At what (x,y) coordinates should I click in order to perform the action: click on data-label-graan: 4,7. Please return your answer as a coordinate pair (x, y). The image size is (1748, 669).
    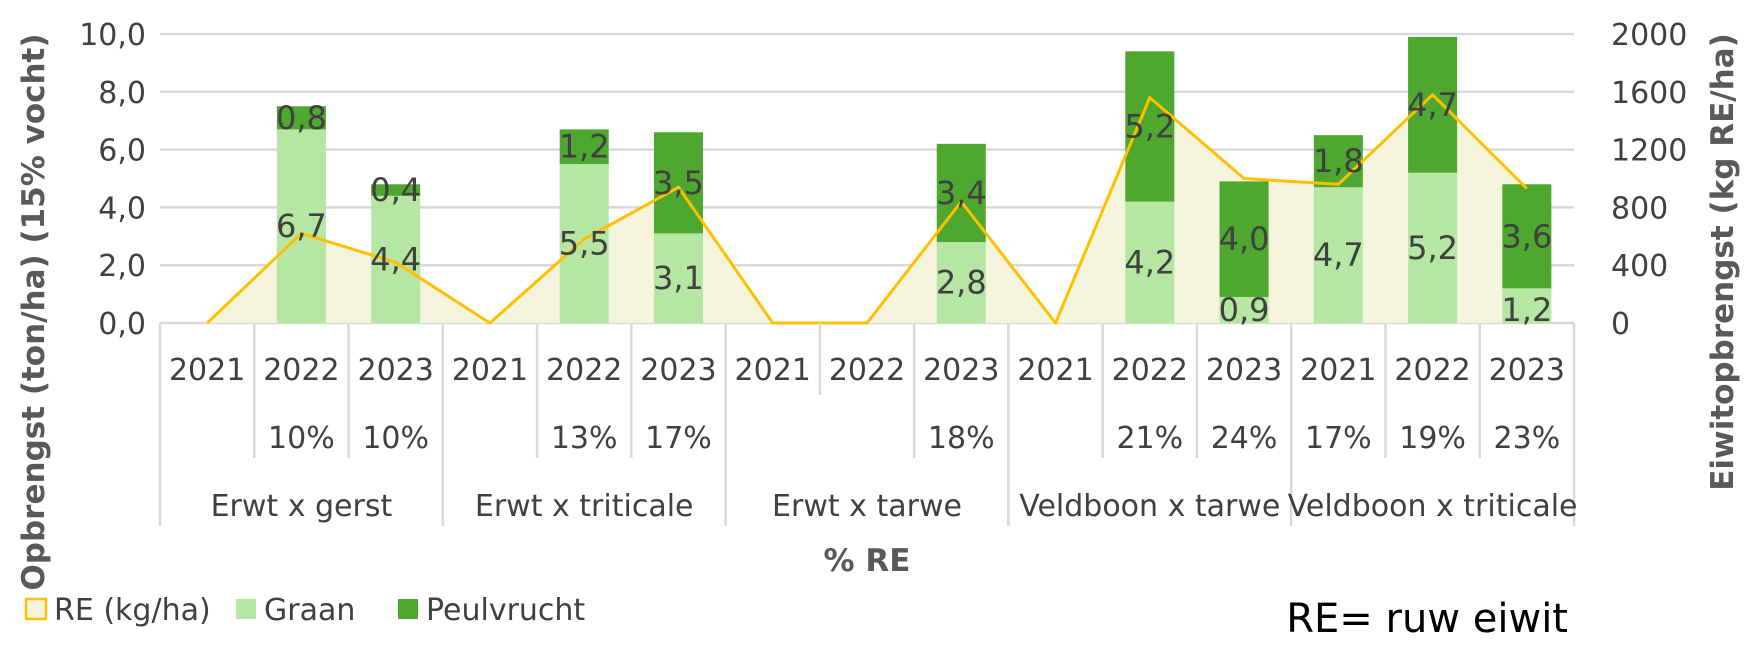
    Looking at the image, I should click on (1338, 255).